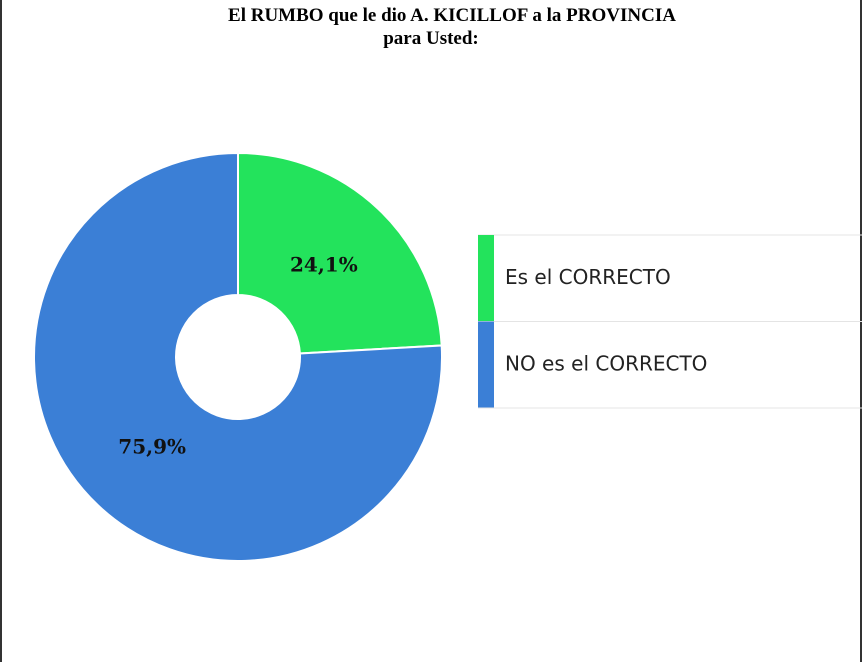 This screenshot has height=662, width=862. What do you see at coordinates (152, 446) in the screenshot?
I see `value-label: 75,9%` at bounding box center [152, 446].